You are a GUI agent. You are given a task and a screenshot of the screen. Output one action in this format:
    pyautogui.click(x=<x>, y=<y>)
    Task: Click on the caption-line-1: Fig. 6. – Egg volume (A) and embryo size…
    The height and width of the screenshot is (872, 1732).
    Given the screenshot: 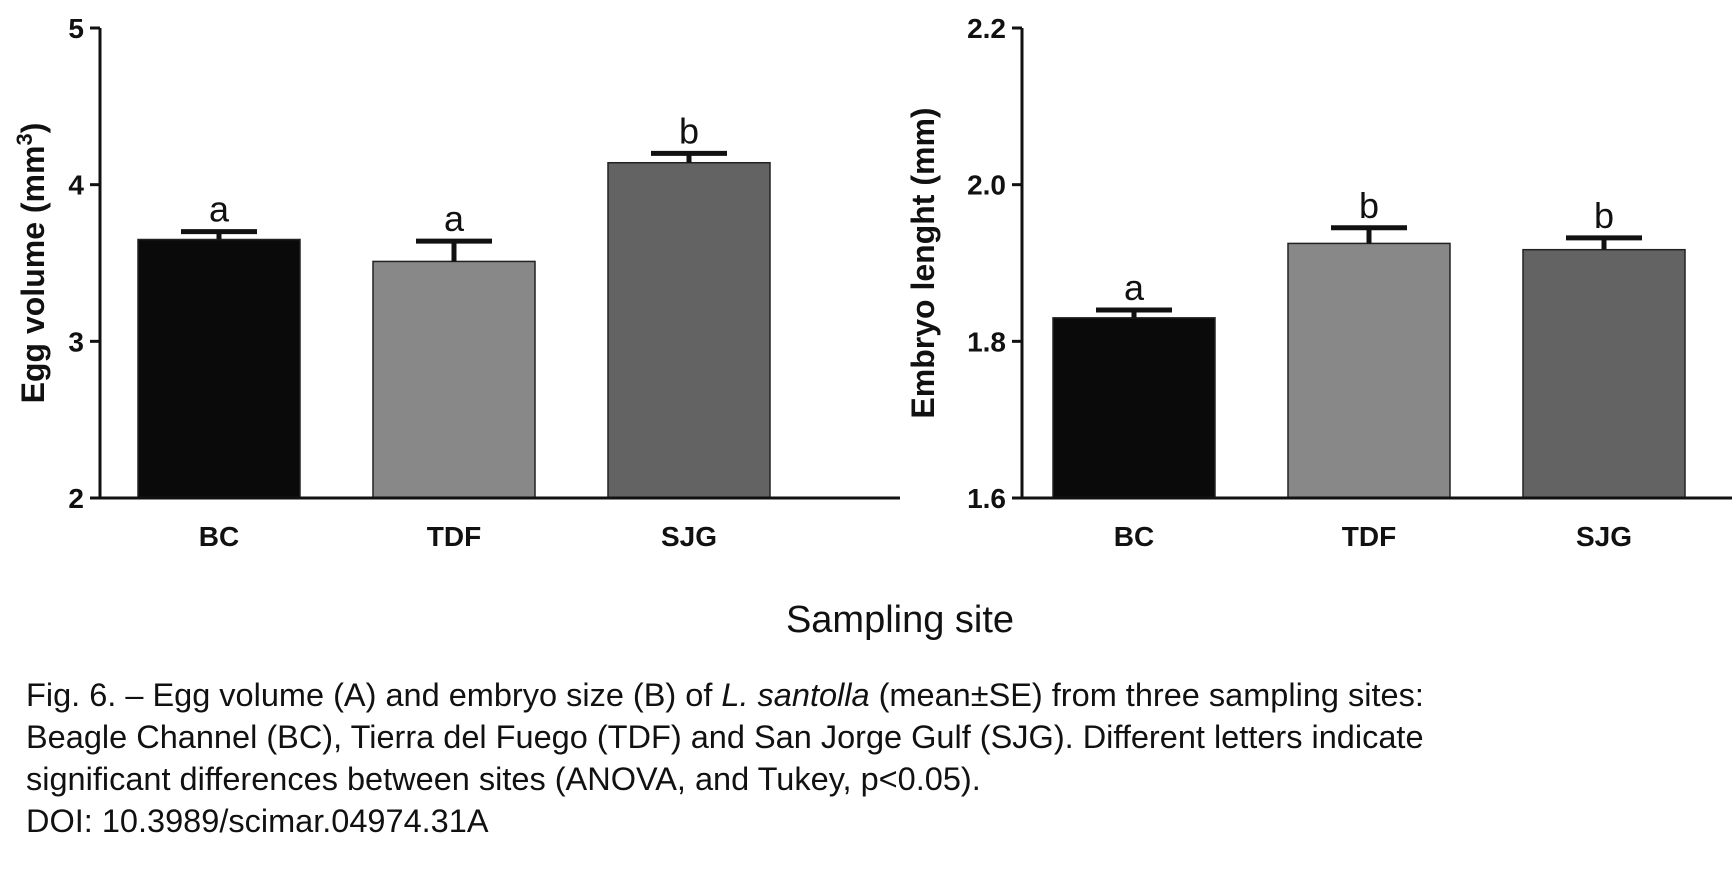 What is the action you would take?
    pyautogui.click(x=871, y=695)
    